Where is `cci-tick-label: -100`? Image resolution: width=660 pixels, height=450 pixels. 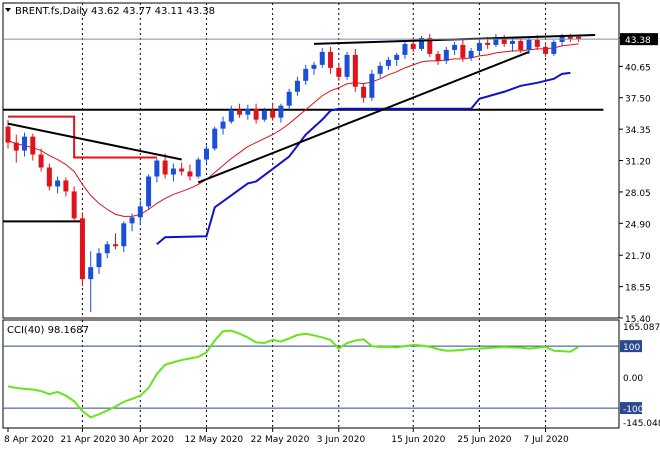 cci-tick-label: -100 is located at coordinates (633, 410).